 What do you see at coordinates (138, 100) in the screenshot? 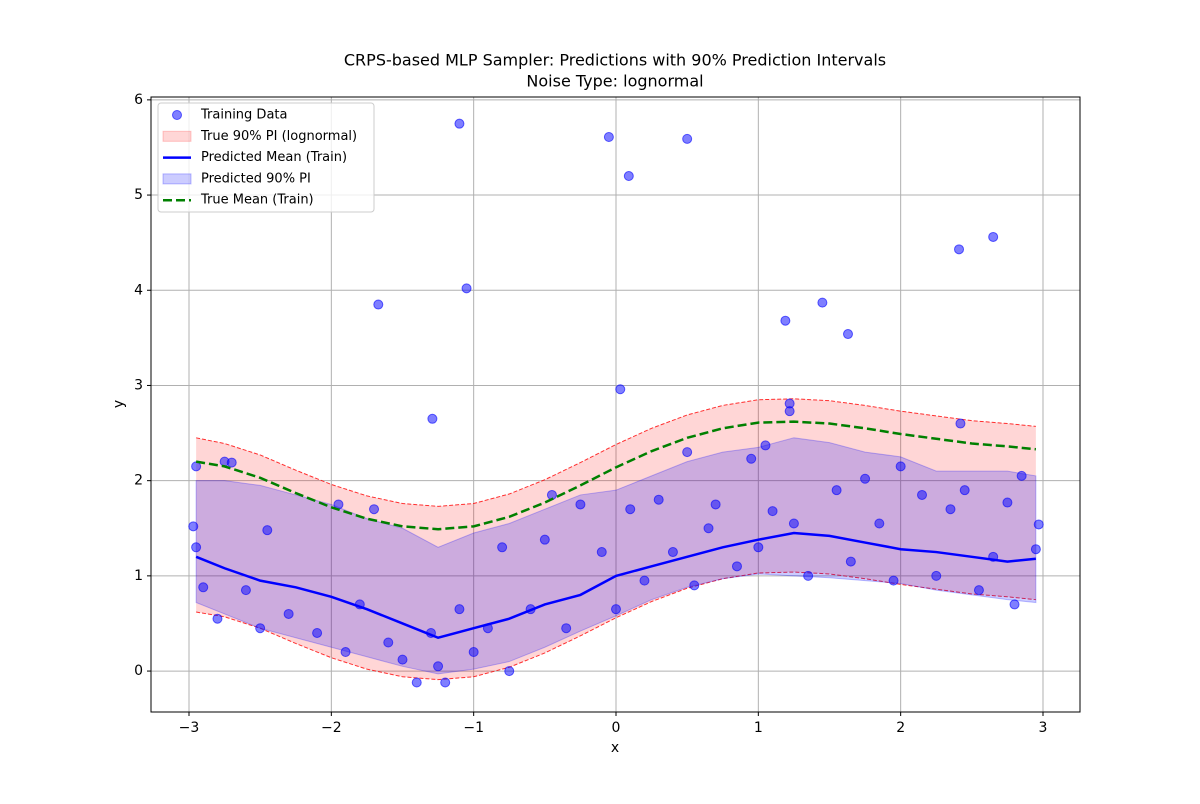
I see `y-tick-label: 6` at bounding box center [138, 100].